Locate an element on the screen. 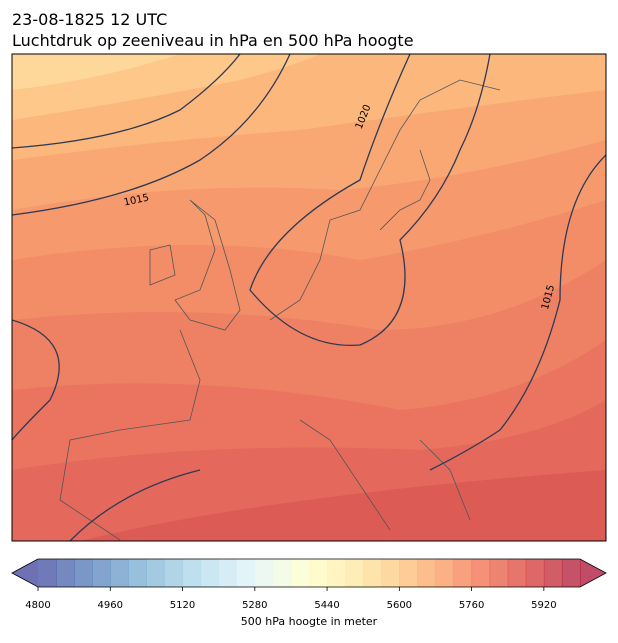 The height and width of the screenshot is (643, 618). isobar-label: 1015 is located at coordinates (136, 201).